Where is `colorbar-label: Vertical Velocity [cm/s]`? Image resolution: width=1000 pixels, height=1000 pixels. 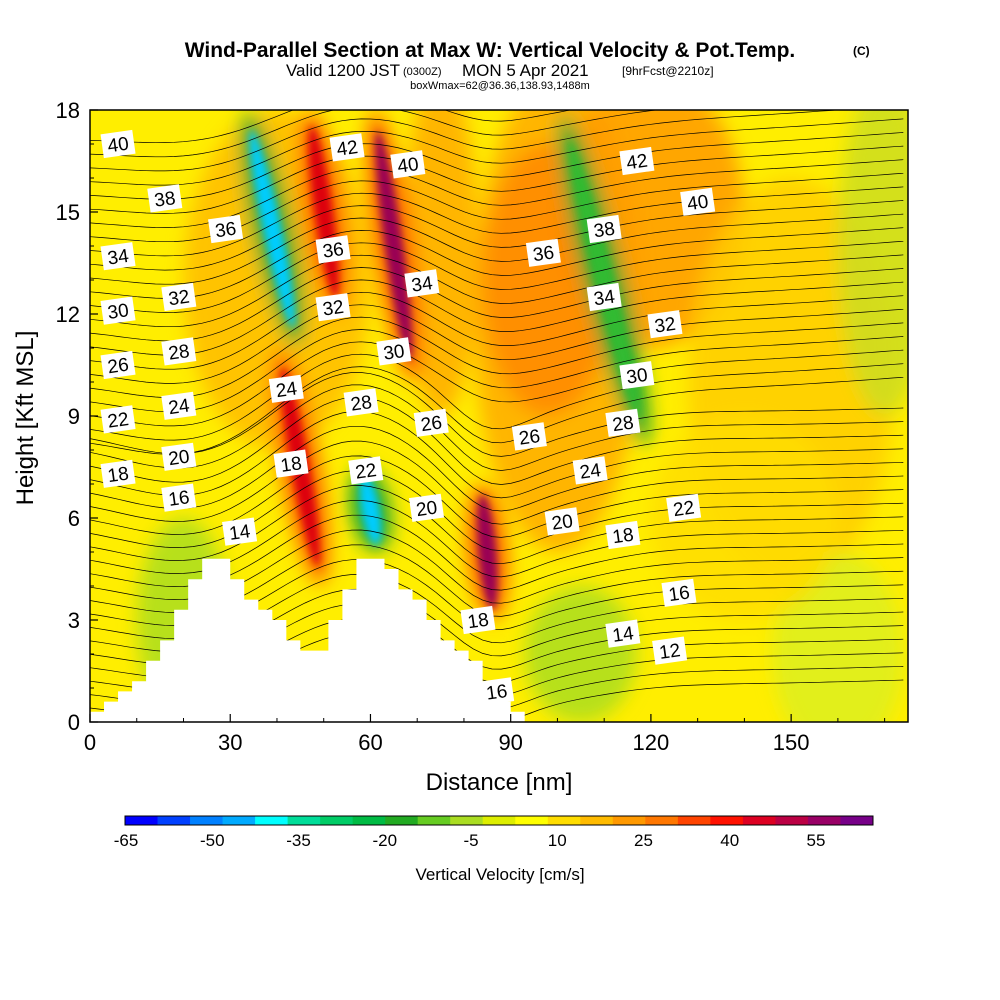 colorbar-label: Vertical Velocity [cm/s] is located at coordinates (499, 874).